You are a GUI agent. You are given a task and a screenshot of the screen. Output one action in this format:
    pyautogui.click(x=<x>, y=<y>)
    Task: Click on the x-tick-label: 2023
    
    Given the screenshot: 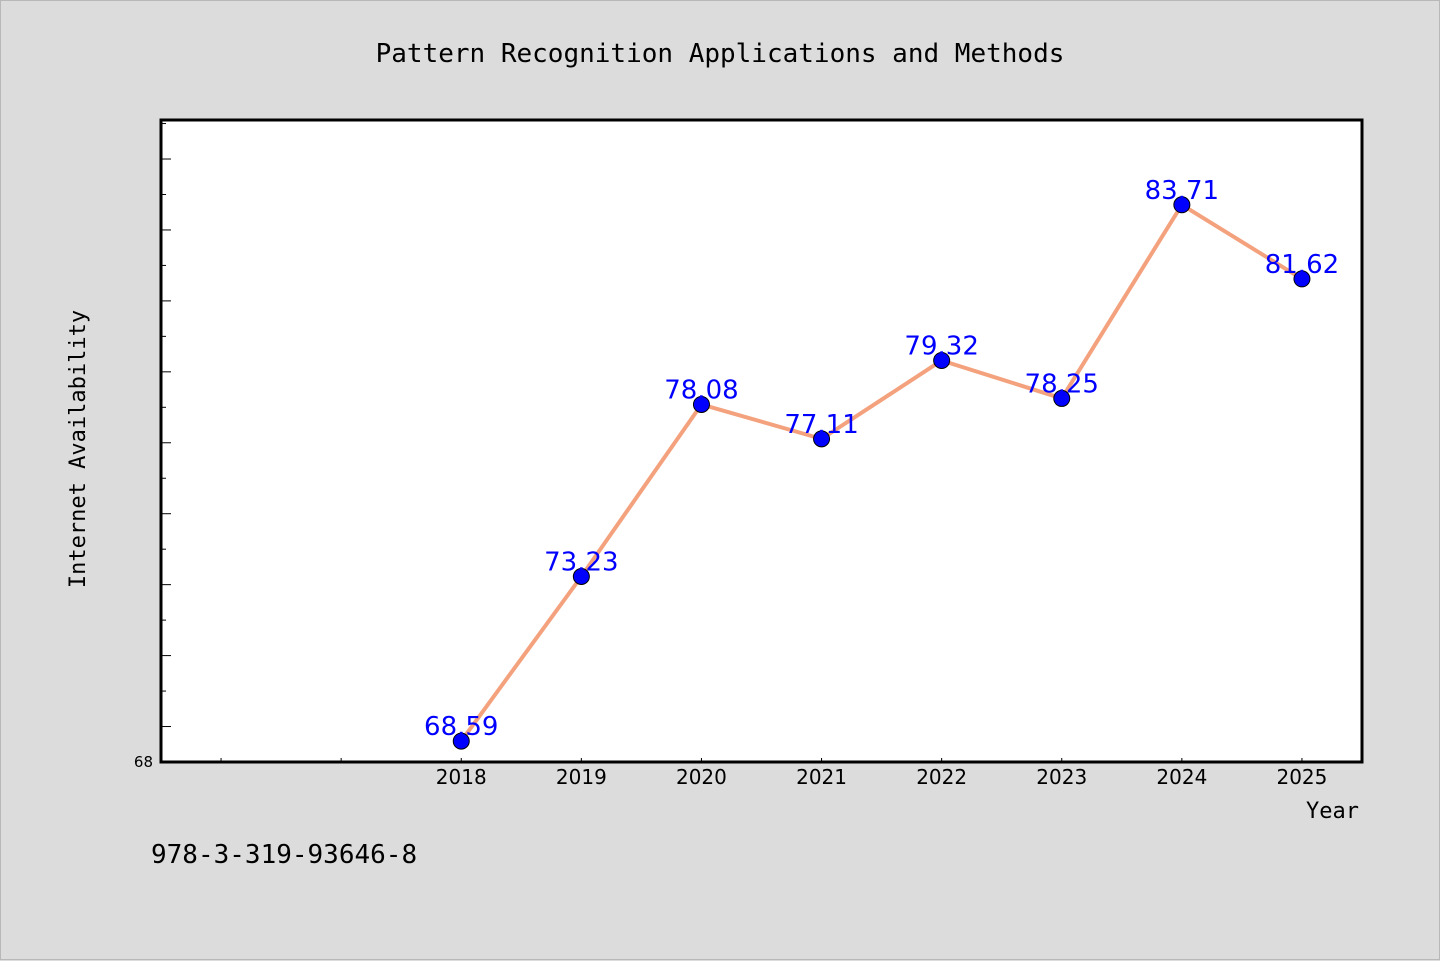 What is the action you would take?
    pyautogui.click(x=1061, y=777)
    